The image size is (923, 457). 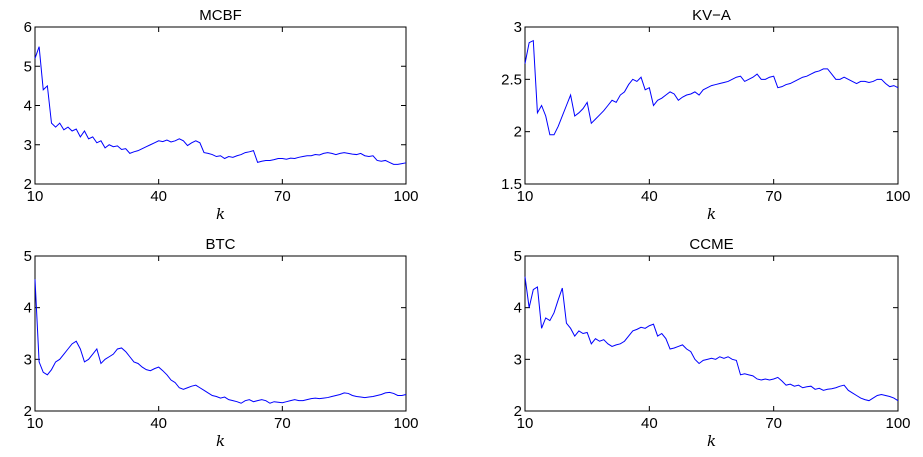 I want to click on y-tick-label: 6, so click(x=28, y=27).